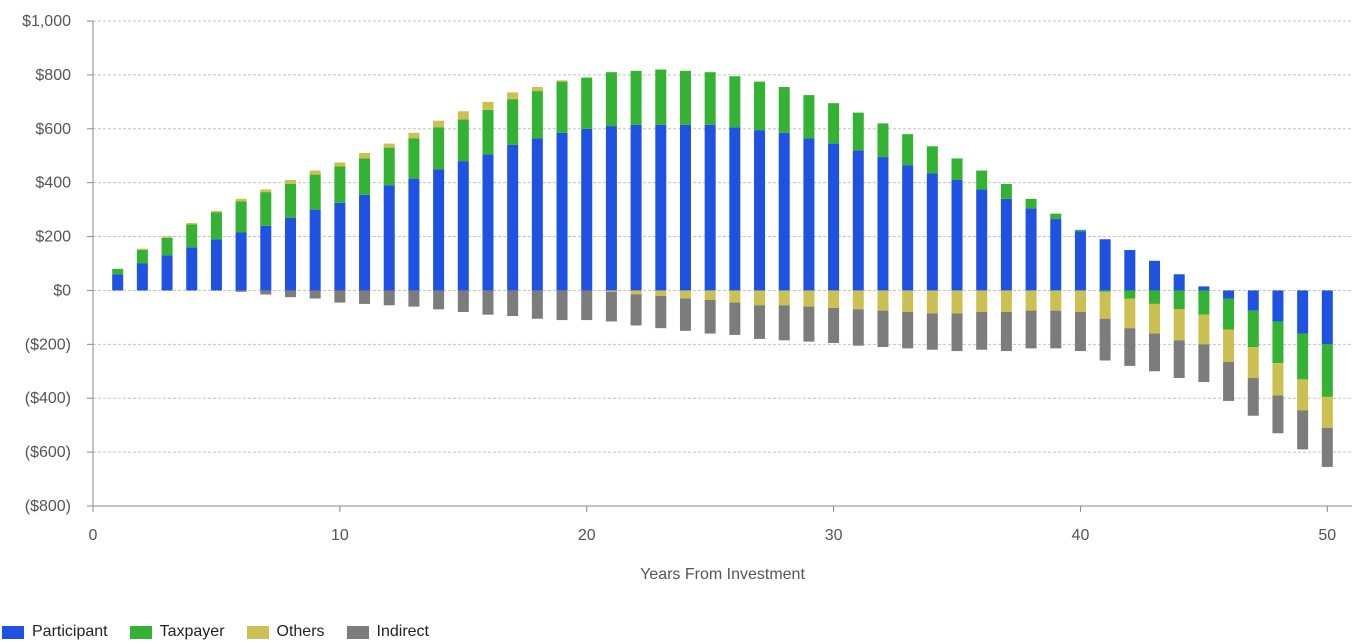  Describe the element at coordinates (62, 290) in the screenshot. I see `y-tick-label: $0` at that location.